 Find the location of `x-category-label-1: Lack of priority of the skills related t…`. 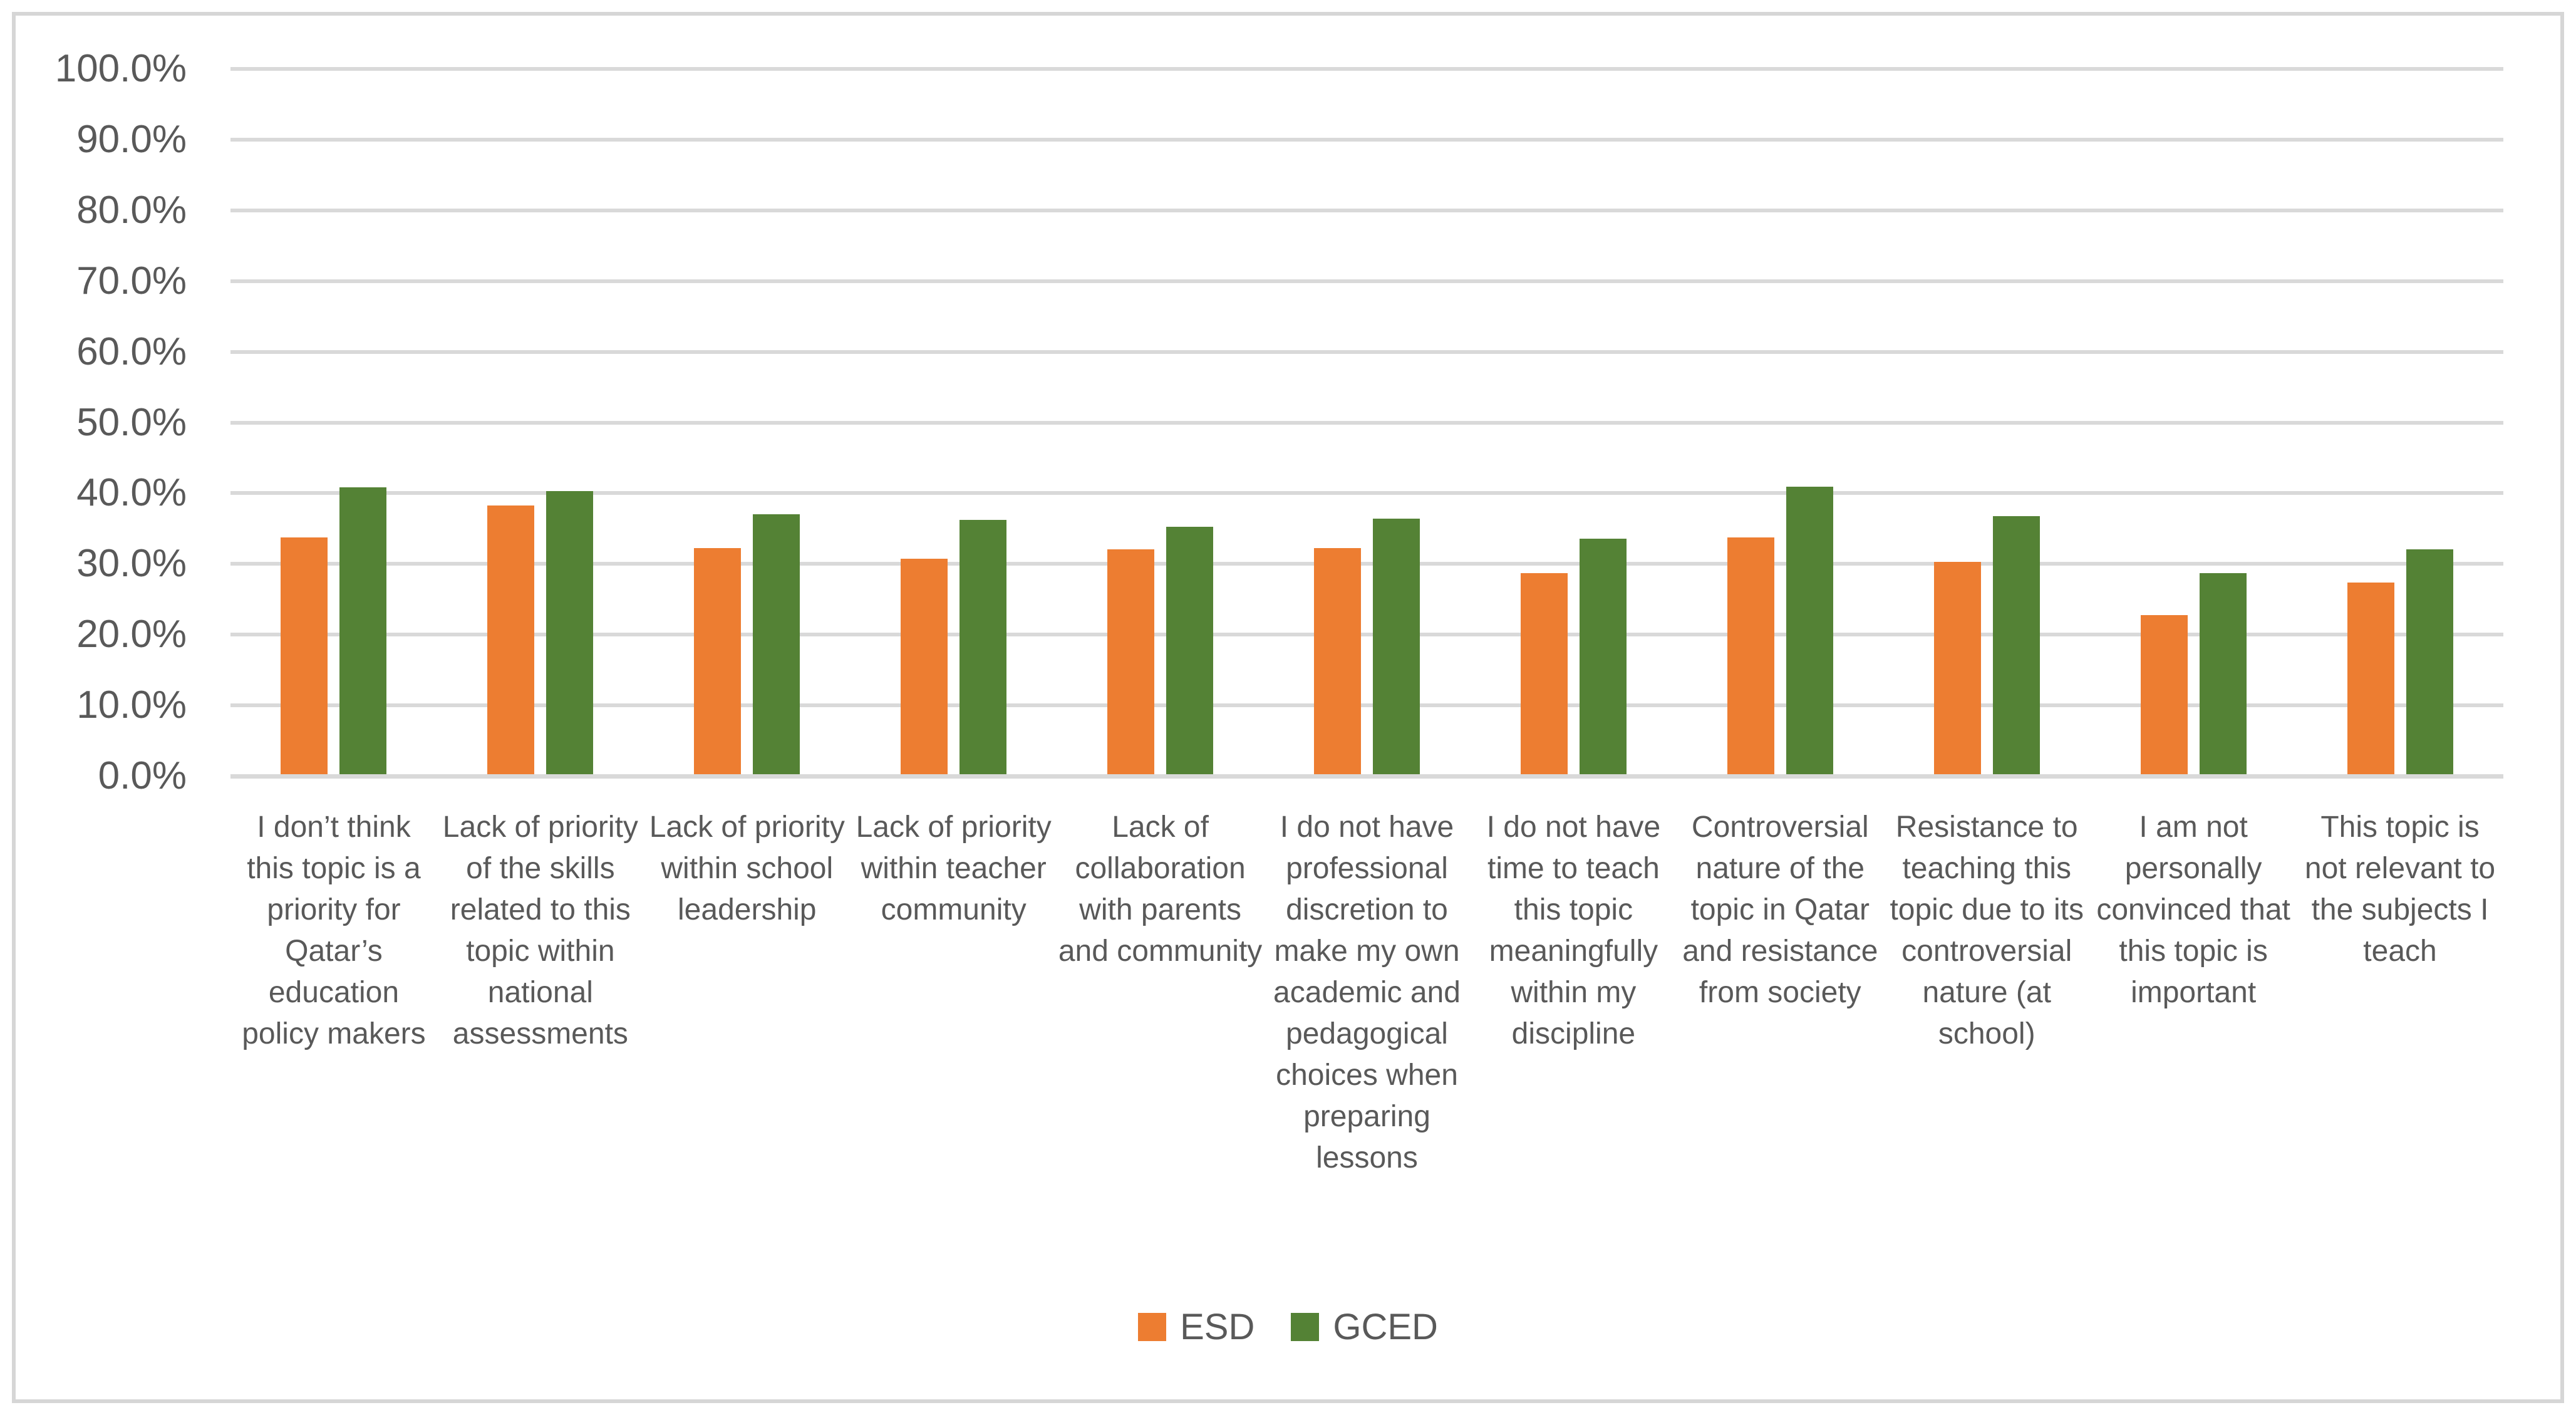

x-category-label-1: Lack of priority of the skills related t… is located at coordinates (540, 931).